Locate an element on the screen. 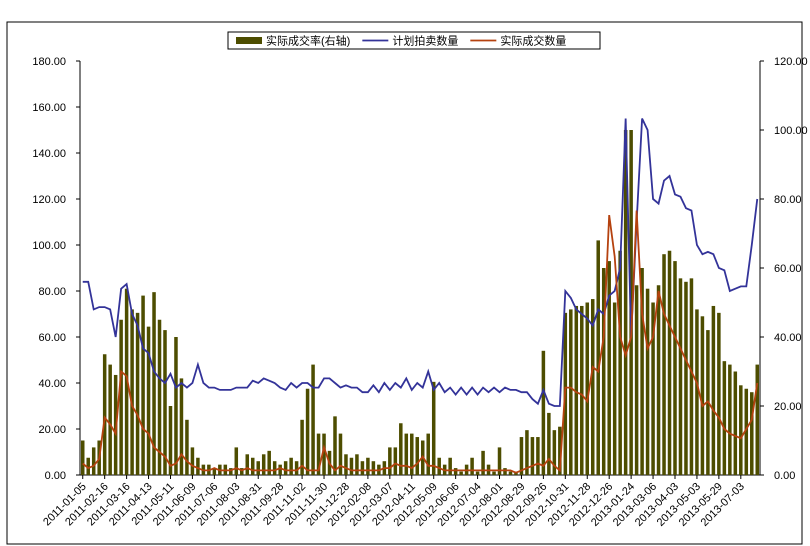  legend-box is located at coordinates (414, 40).